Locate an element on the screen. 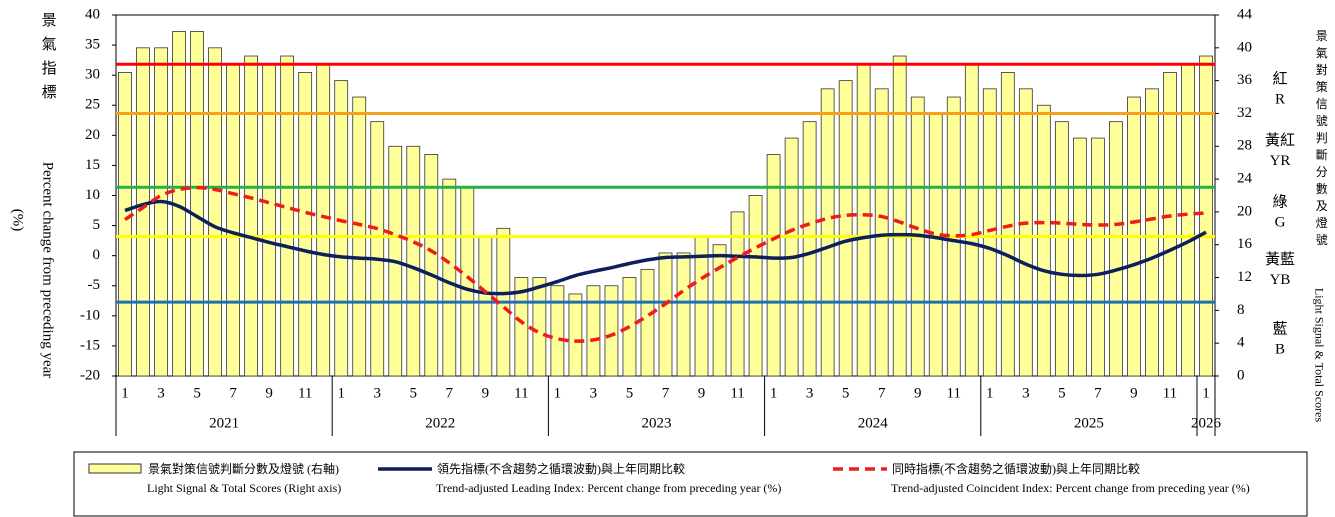  y2-tick-label: 24 is located at coordinates (1245, 179).